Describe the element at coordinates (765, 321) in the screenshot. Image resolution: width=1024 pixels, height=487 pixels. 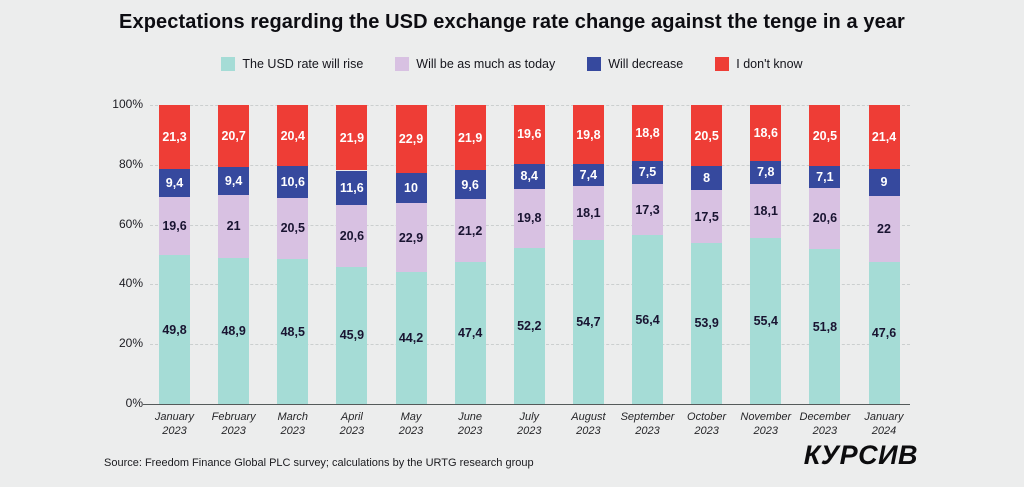
I see `bar-value-label: 55,4` at that location.